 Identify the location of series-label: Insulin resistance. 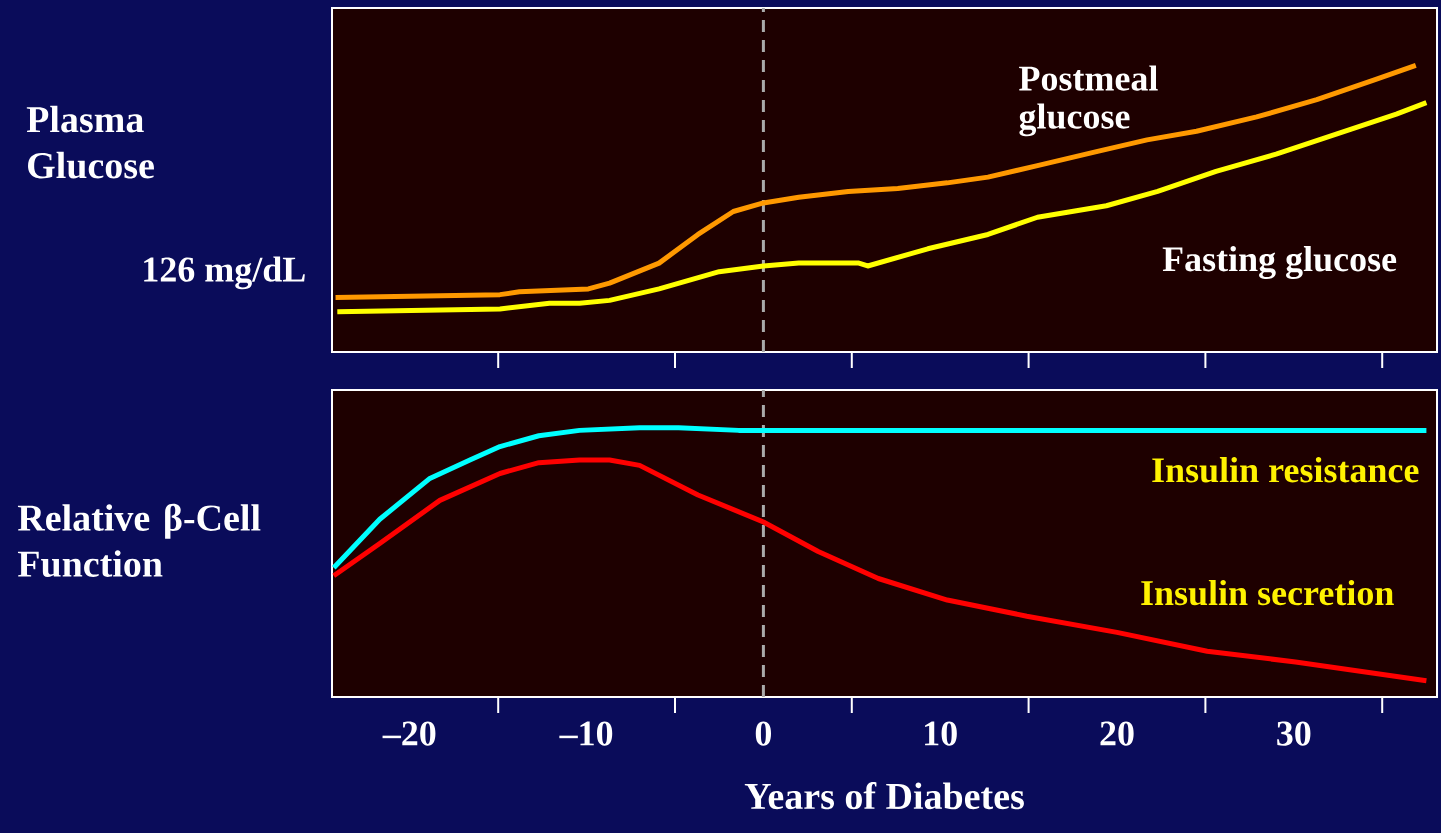
(1285, 470).